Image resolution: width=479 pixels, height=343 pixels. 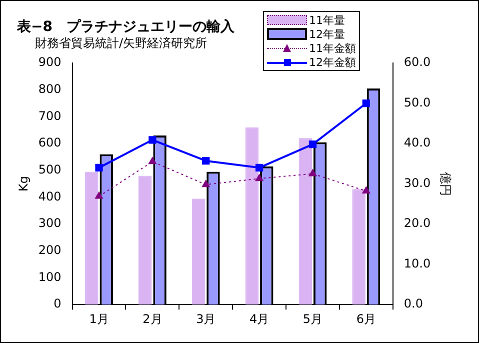 I want to click on x-tick-label: 4月, so click(x=259, y=319).